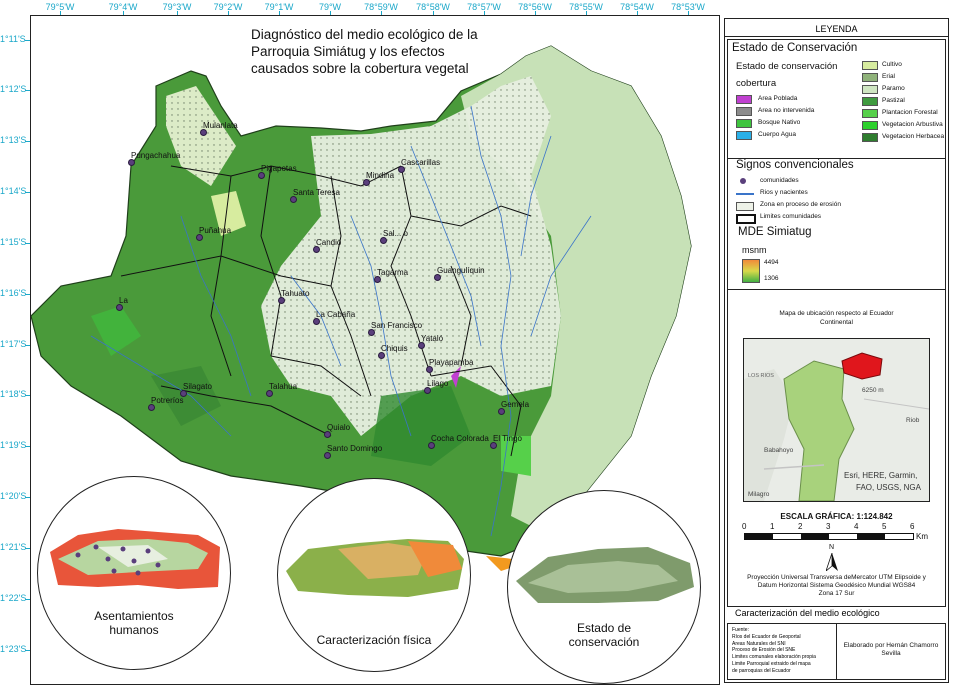 This screenshot has height=691, width=961. I want to click on source-line: Ríos del Ecuador de Geoportal, so click(766, 636).